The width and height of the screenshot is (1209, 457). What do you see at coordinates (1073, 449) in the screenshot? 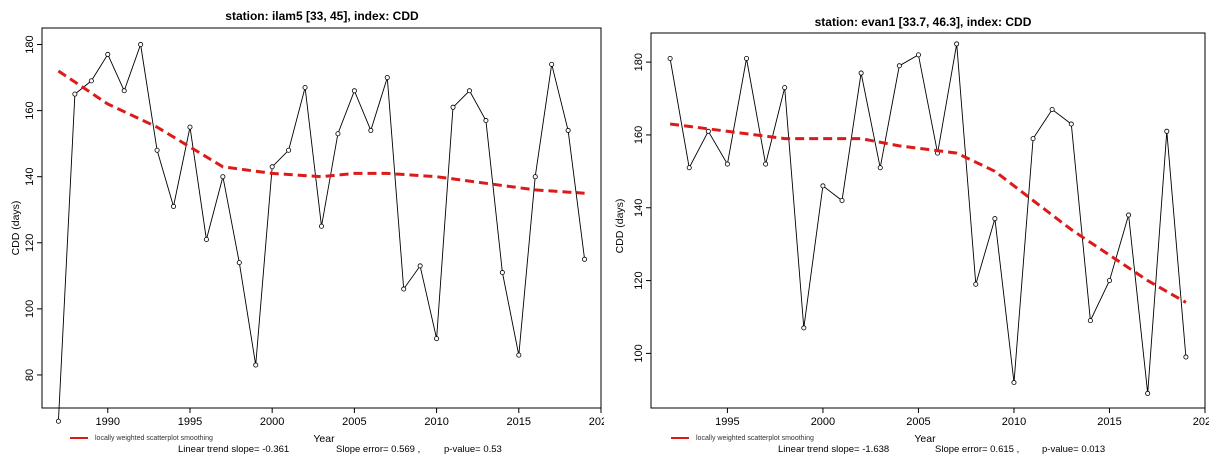
I see `p-value-text: p-value= 0.013` at bounding box center [1073, 449].